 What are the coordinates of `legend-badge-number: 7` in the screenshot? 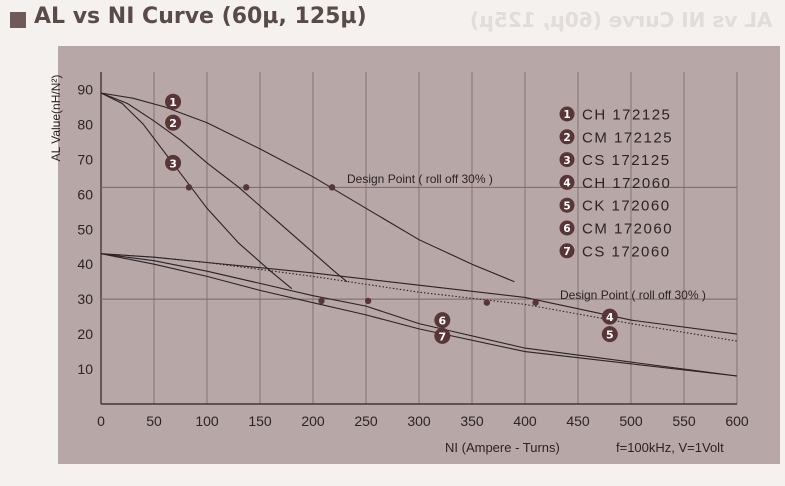 It's located at (566, 252).